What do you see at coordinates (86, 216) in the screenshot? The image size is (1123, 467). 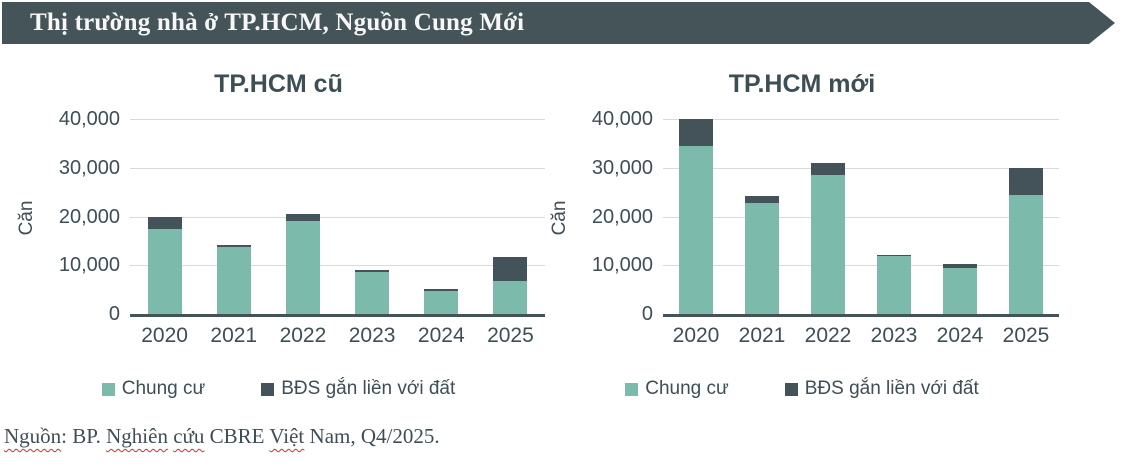 I see `y-axis-tick-labels: 0 10,000 20,000 30,000 40,000` at bounding box center [86, 216].